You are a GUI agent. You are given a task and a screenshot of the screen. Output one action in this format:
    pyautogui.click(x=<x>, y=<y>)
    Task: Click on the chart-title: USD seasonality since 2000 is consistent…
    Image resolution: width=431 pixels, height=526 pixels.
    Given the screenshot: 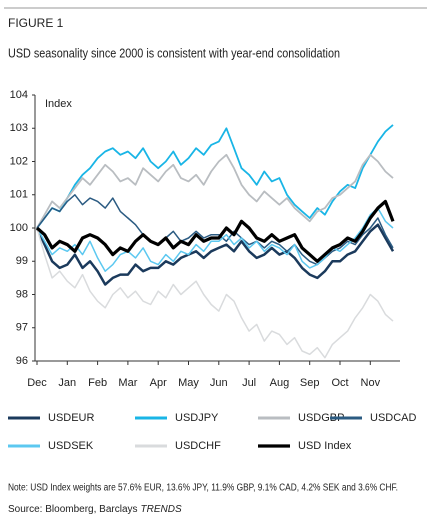 What is the action you would take?
    pyautogui.click(x=174, y=52)
    